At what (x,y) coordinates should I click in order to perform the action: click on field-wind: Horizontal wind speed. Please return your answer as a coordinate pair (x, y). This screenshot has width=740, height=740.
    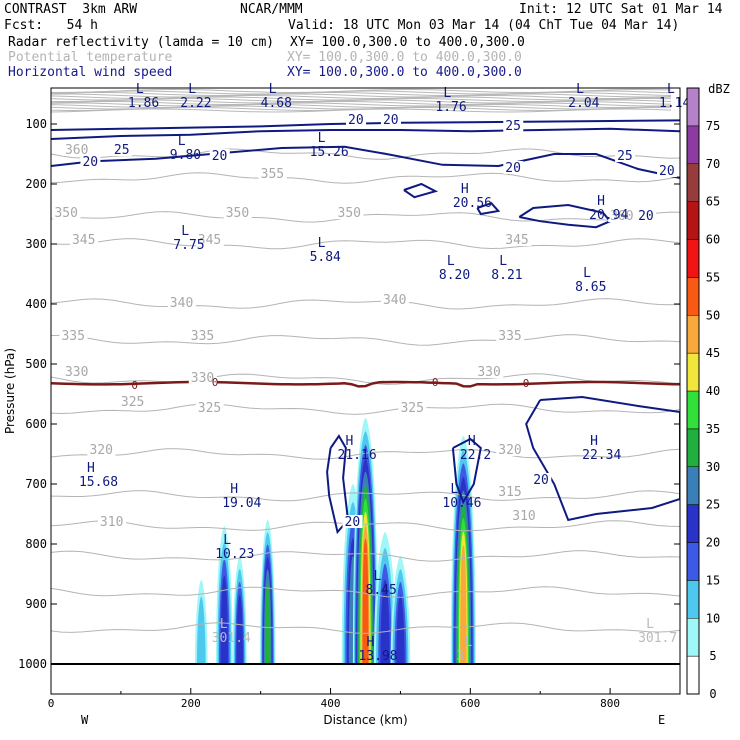
    Looking at the image, I should click on (90, 72).